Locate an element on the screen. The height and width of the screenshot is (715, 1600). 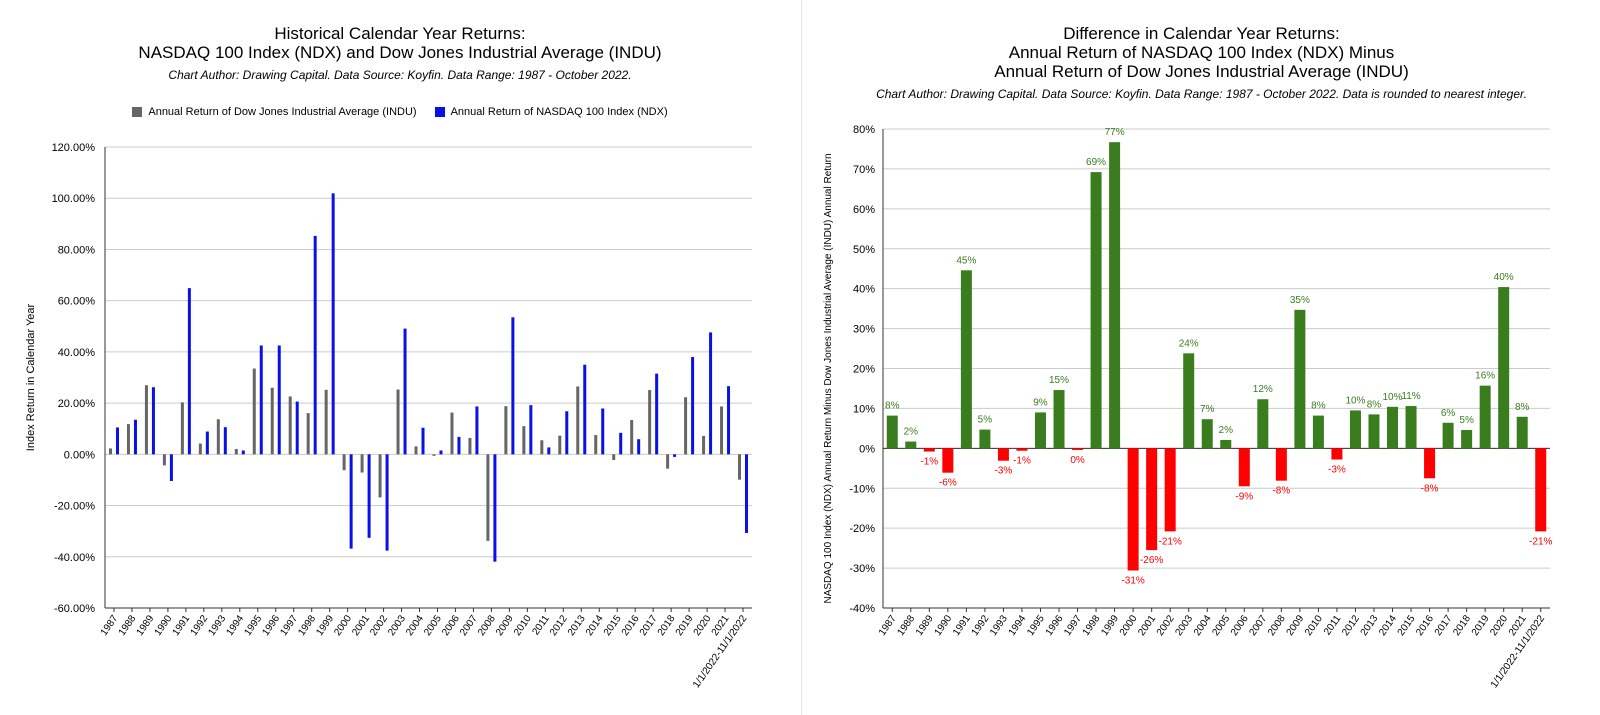
right-y-tick-label: 70% is located at coordinates (864, 170).